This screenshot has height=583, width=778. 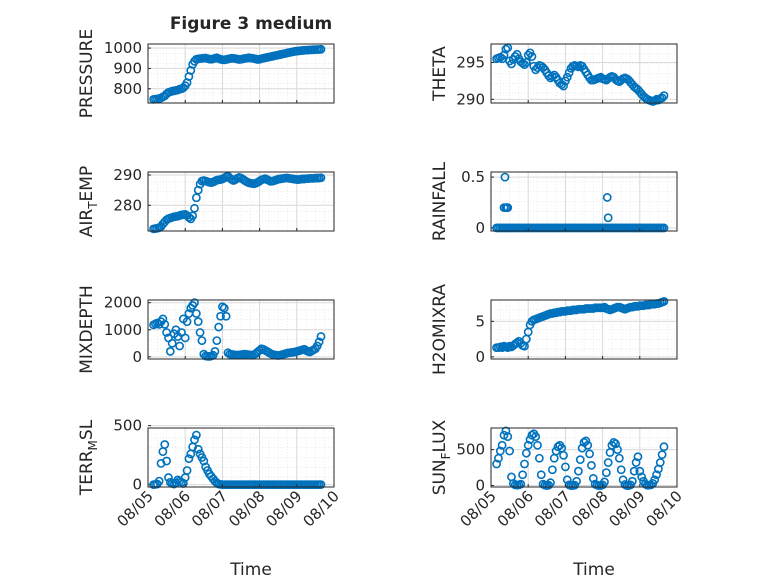 I want to click on y-label-suffix: LUX, so click(x=440, y=435).